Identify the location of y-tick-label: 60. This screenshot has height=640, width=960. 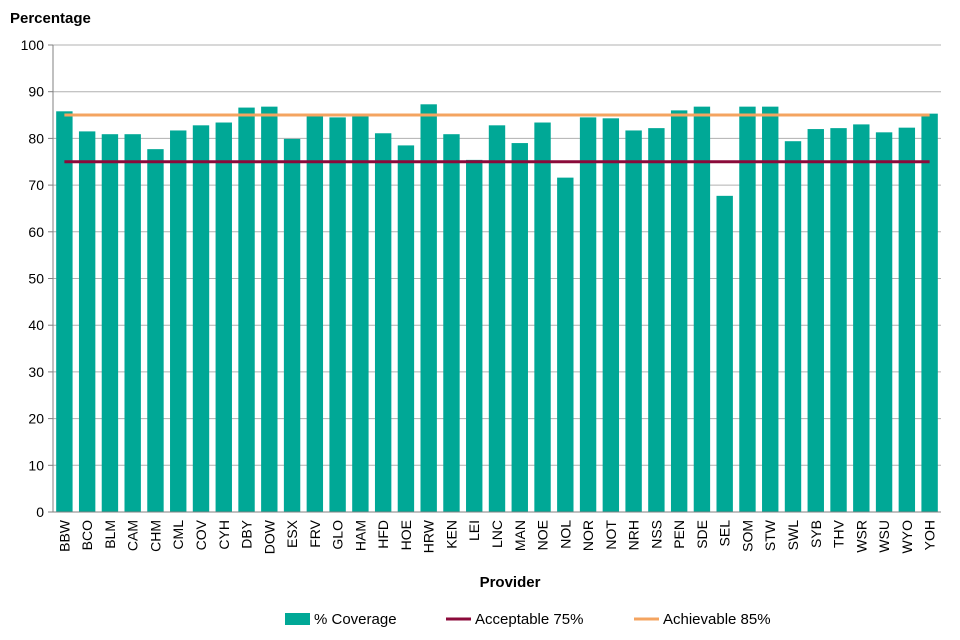
(36, 232).